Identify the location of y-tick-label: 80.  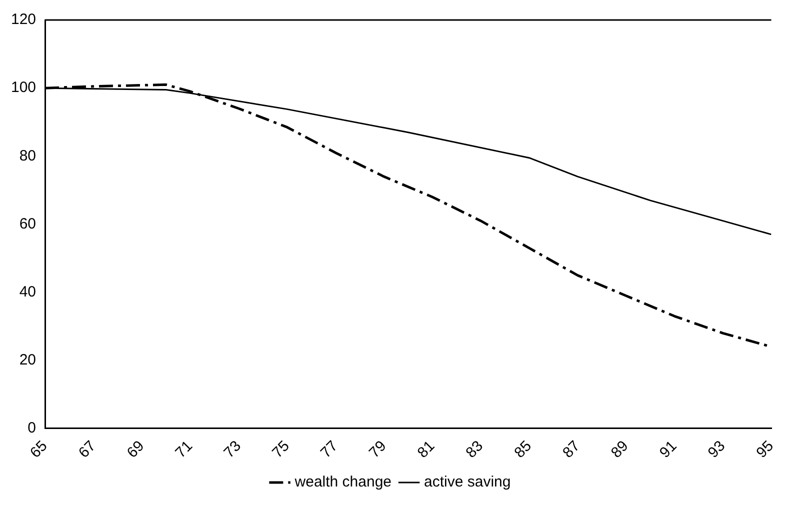
(27, 155).